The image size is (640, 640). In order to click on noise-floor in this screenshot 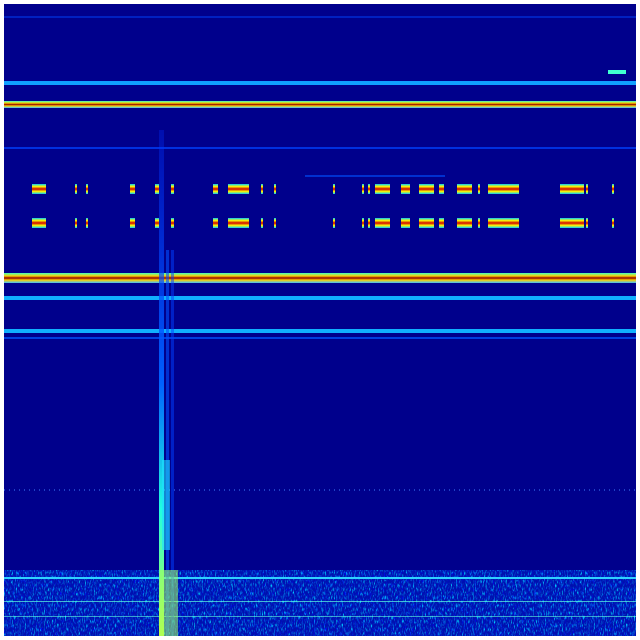, I will do `click(320, 603)`.